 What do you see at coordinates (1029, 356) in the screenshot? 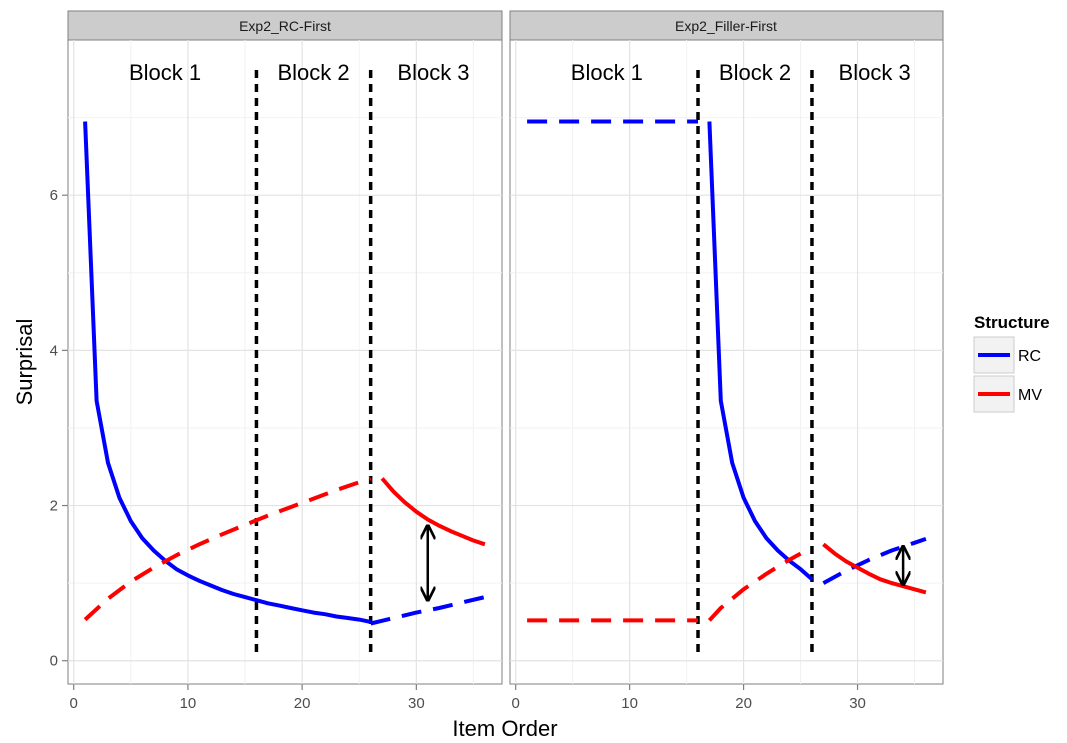
I see `legend-label-rc: RC` at bounding box center [1029, 356].